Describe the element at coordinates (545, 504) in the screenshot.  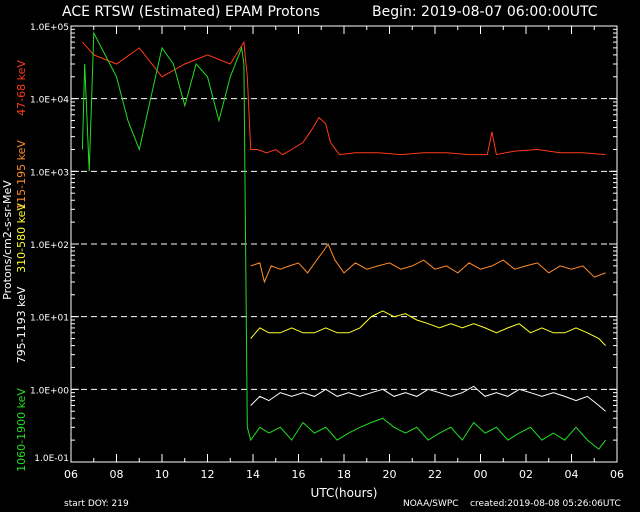
I see `created-timestamp: created:2019-08-08 05:26:06UTC` at that location.